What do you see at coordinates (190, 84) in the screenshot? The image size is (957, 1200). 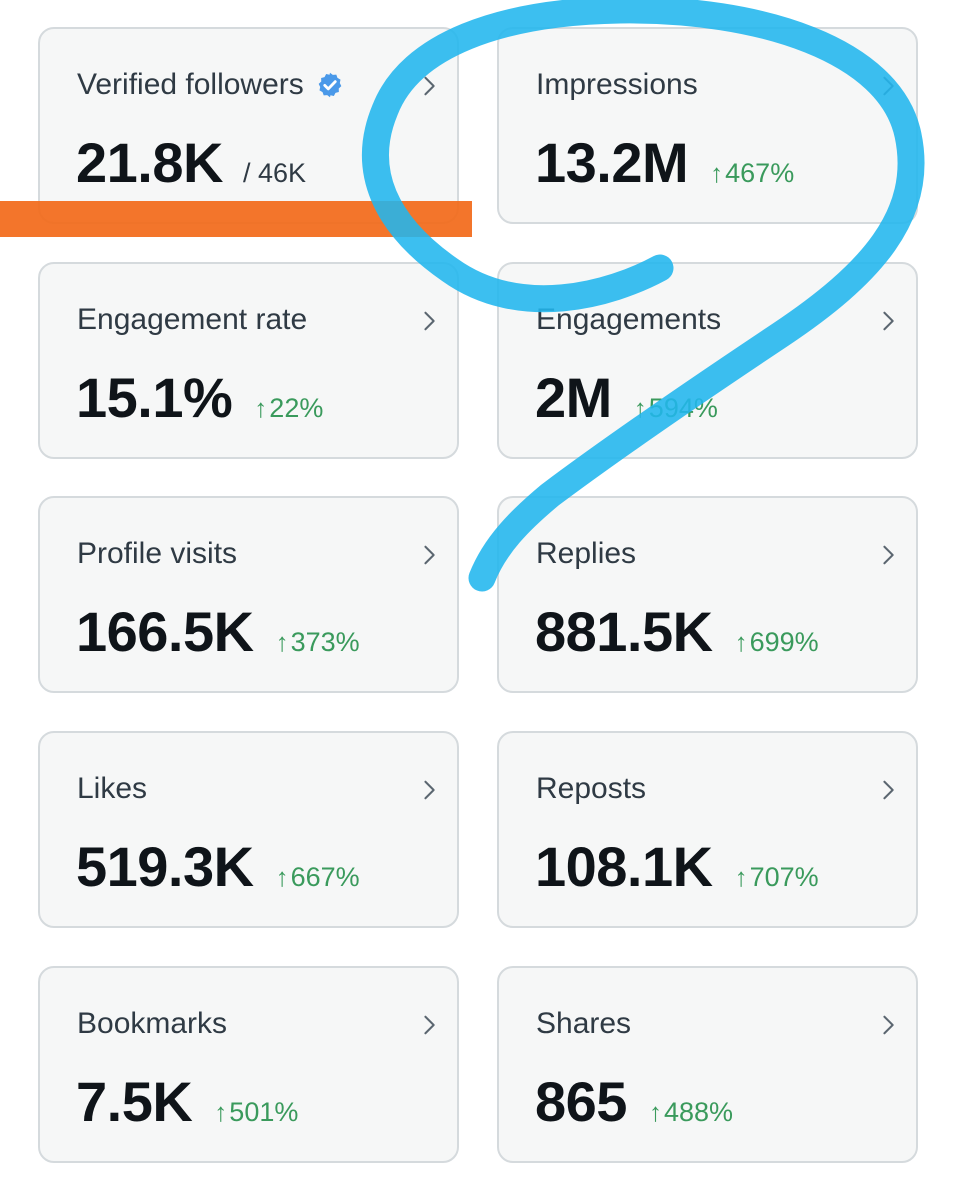 I see `card-label: Verified followers` at bounding box center [190, 84].